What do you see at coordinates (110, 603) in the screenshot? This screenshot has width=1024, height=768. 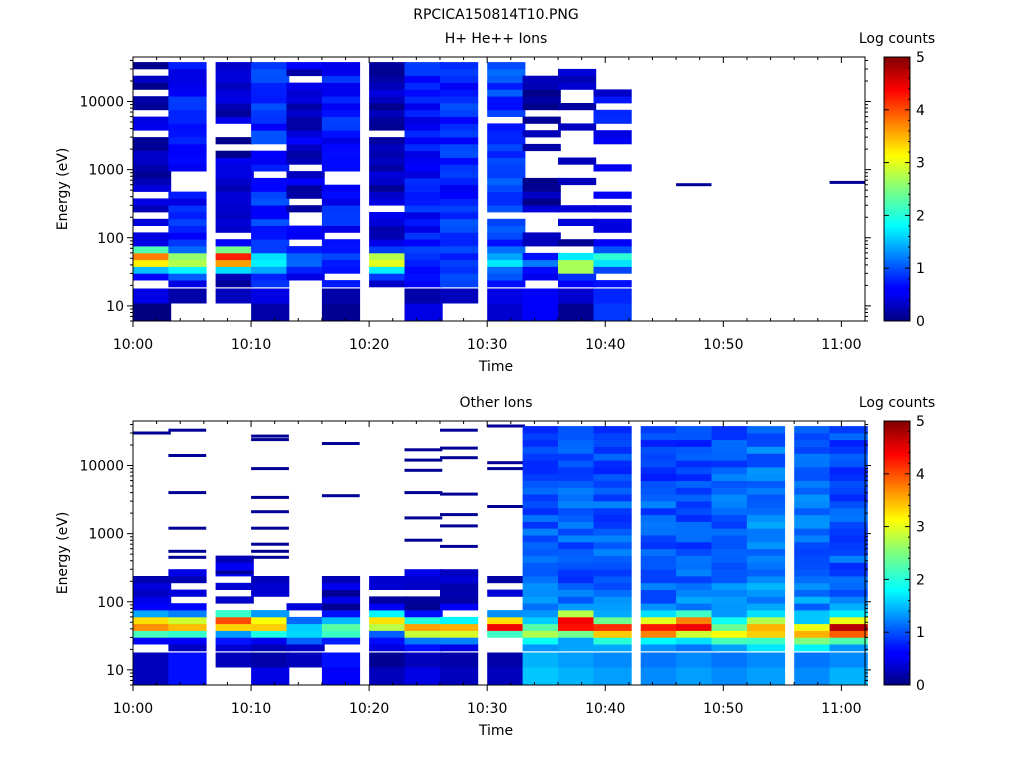 I see `y-tick-label: 100` at bounding box center [110, 603].